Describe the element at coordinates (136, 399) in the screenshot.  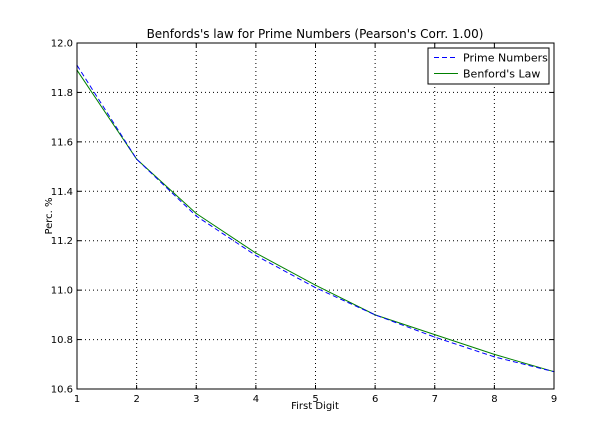
I see `x-tick-label: 2` at that location.